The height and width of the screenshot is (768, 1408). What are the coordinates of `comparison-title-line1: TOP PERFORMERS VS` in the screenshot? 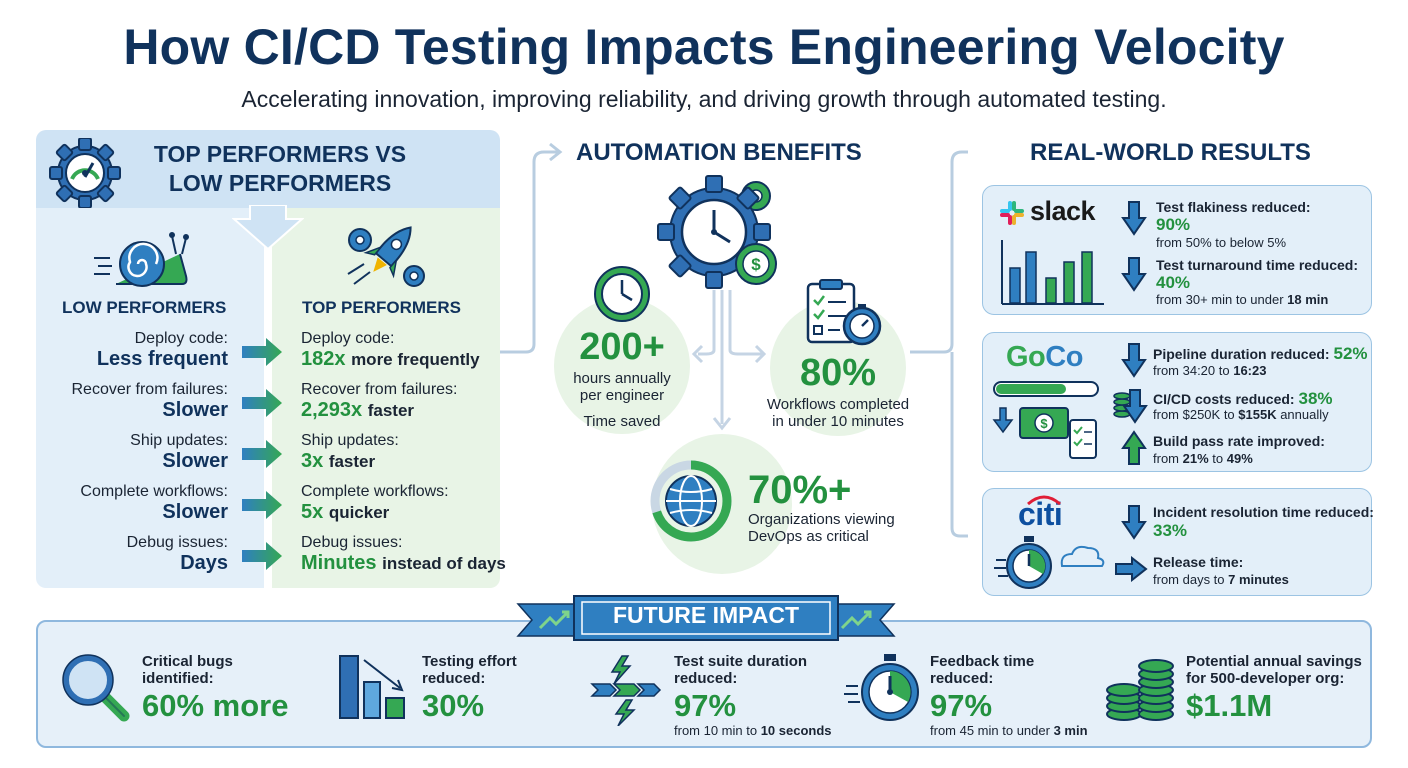 It's located at (280, 154).